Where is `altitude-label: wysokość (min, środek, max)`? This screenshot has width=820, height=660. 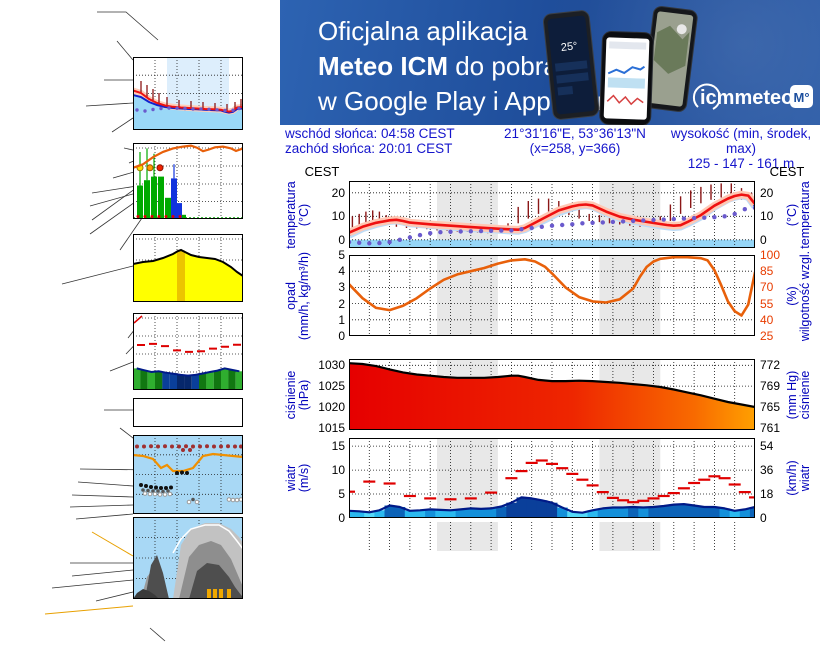
altitude-label: wysokość (min, środek, max) is located at coordinates (741, 141).